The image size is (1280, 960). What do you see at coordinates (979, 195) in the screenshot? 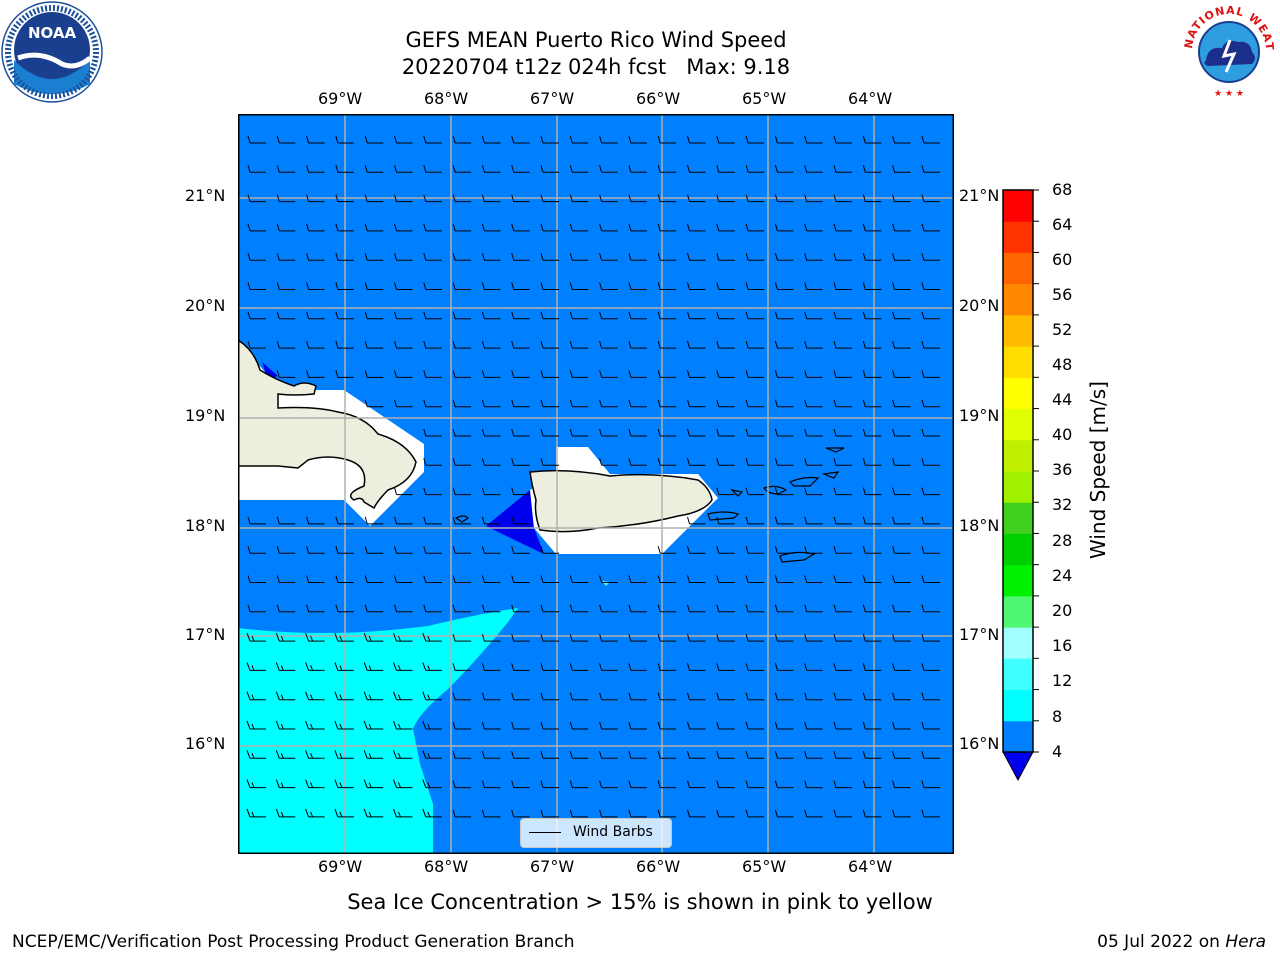
I see `right-lat-label: 21°N` at bounding box center [979, 195].